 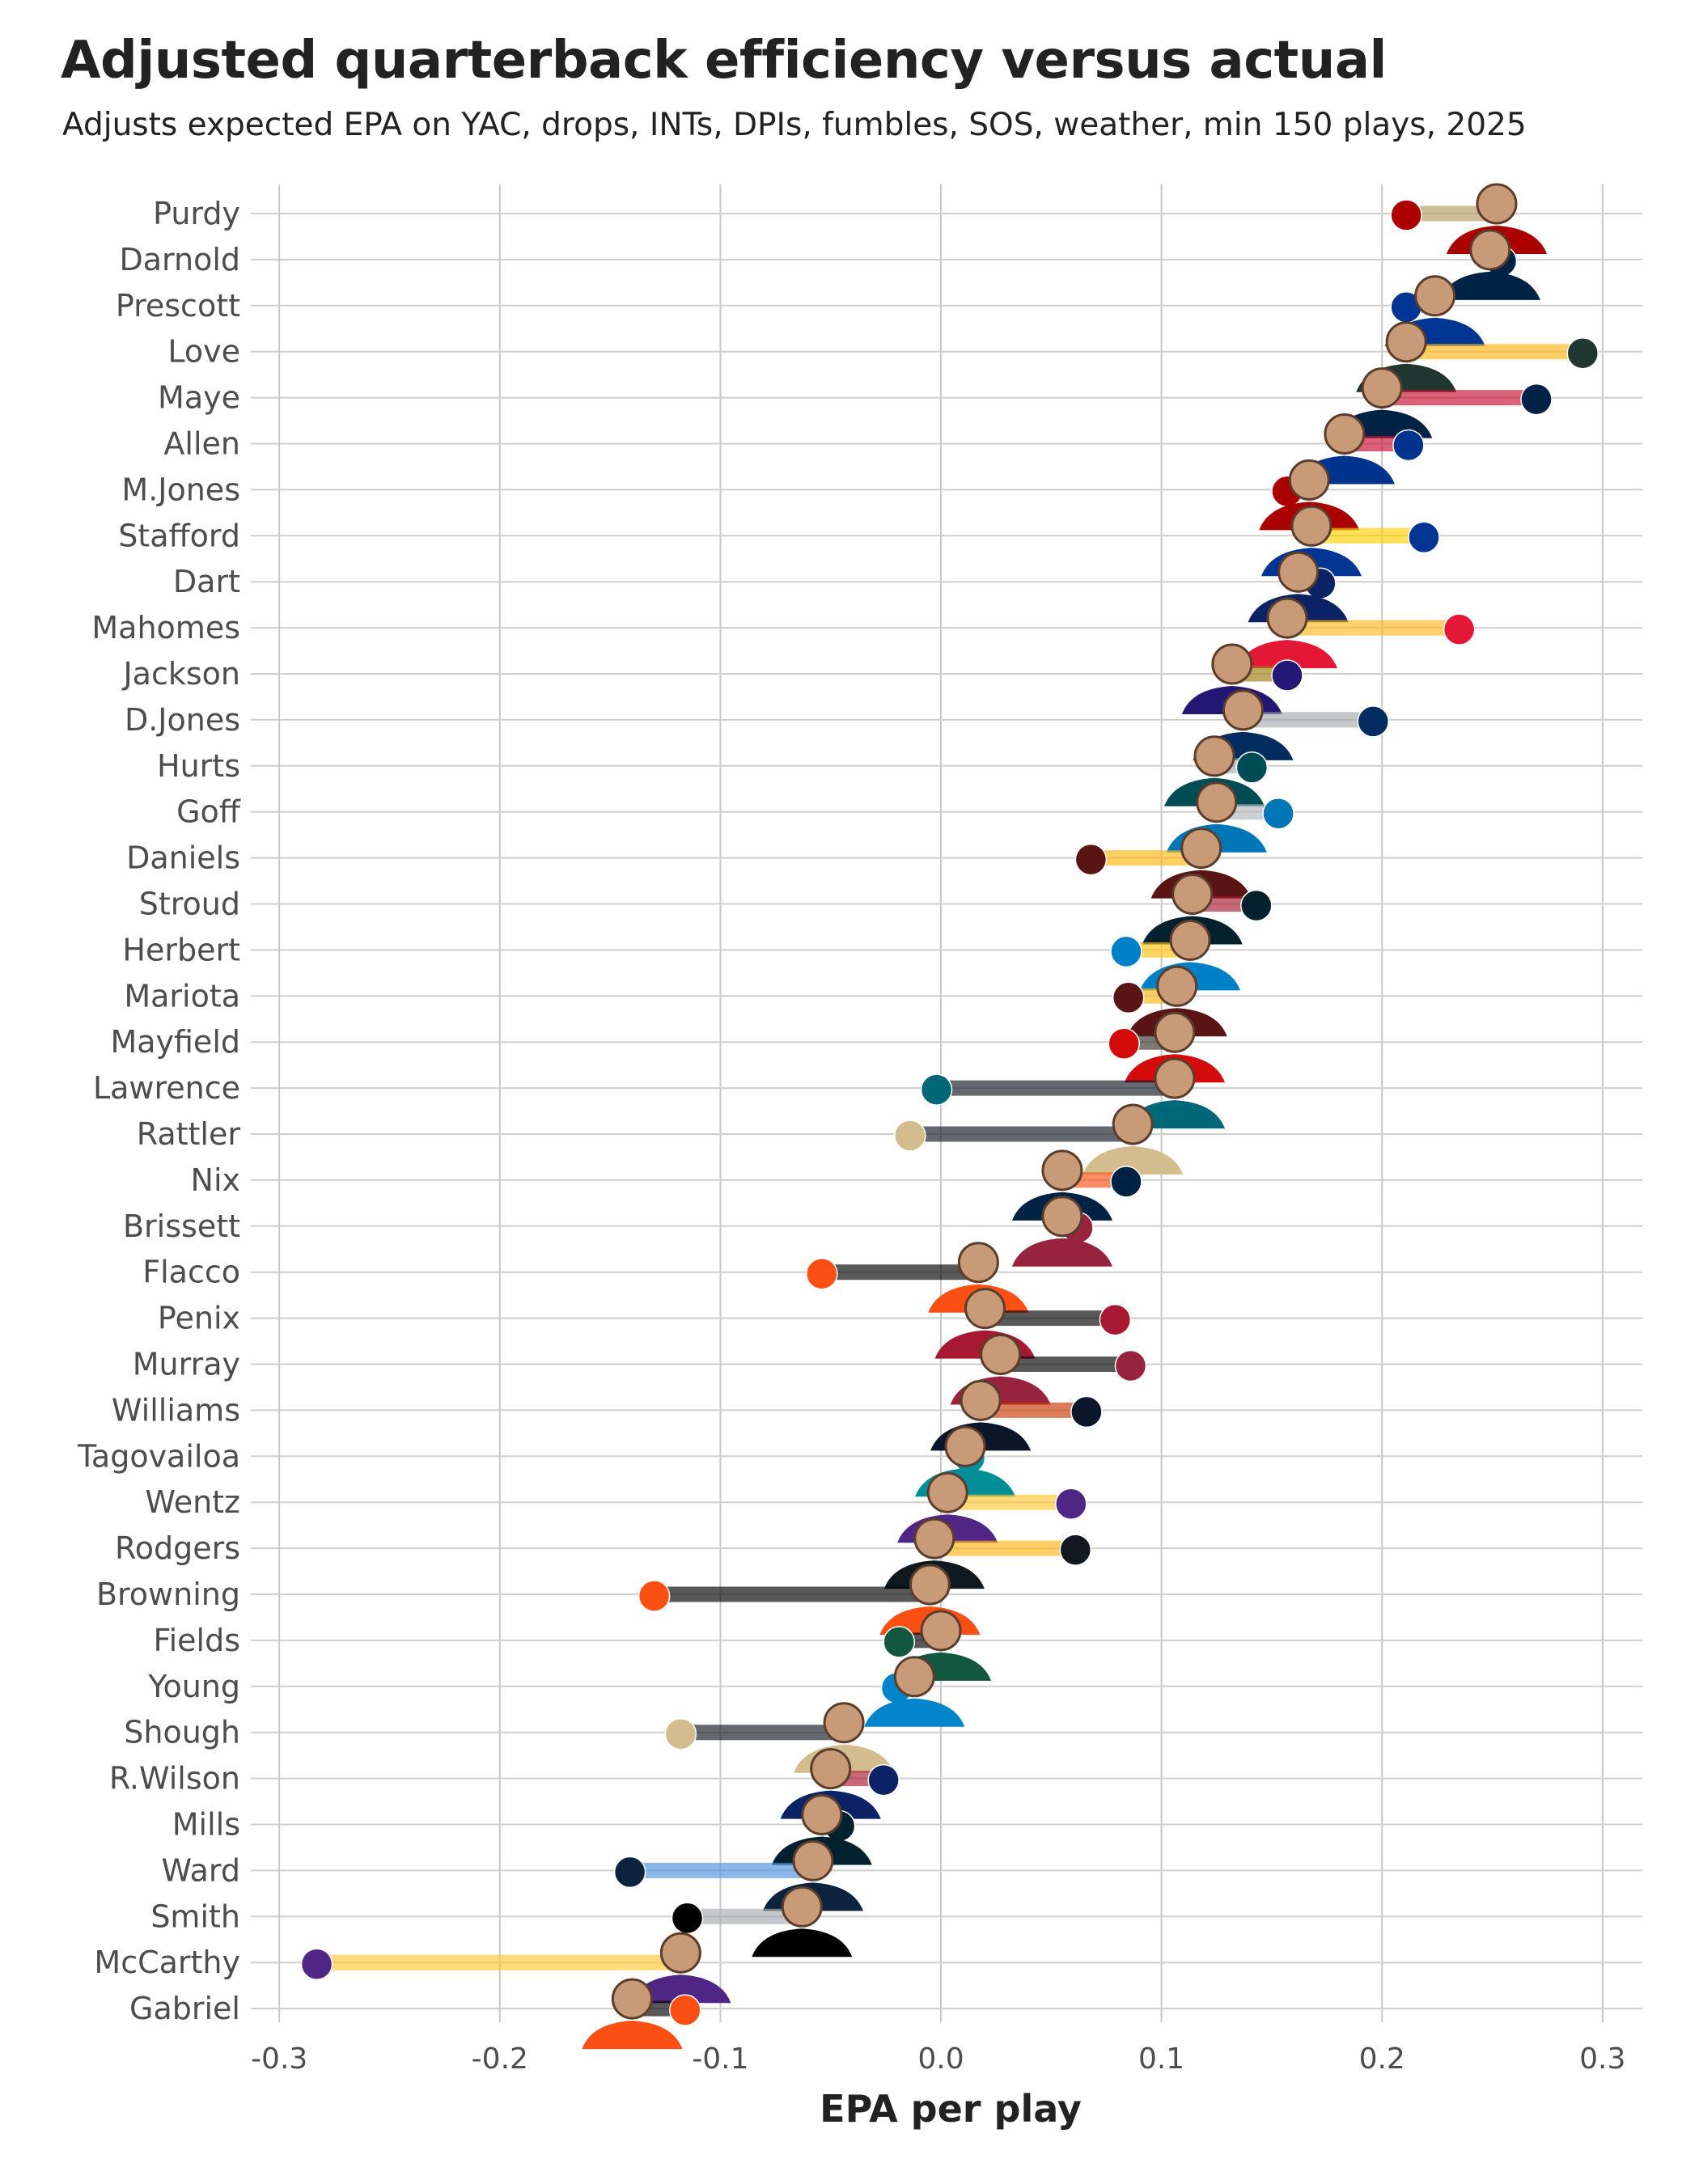 What do you see at coordinates (201, 444) in the screenshot?
I see `y-category-label: Allen` at bounding box center [201, 444].